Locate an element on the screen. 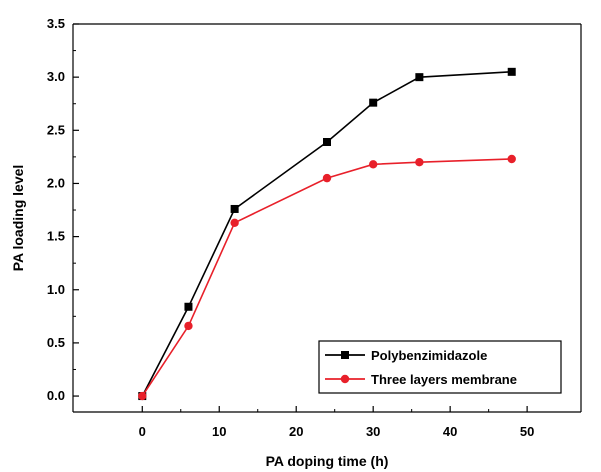 The height and width of the screenshot is (472, 601). y-tick-label: 2.5 is located at coordinates (56, 129).